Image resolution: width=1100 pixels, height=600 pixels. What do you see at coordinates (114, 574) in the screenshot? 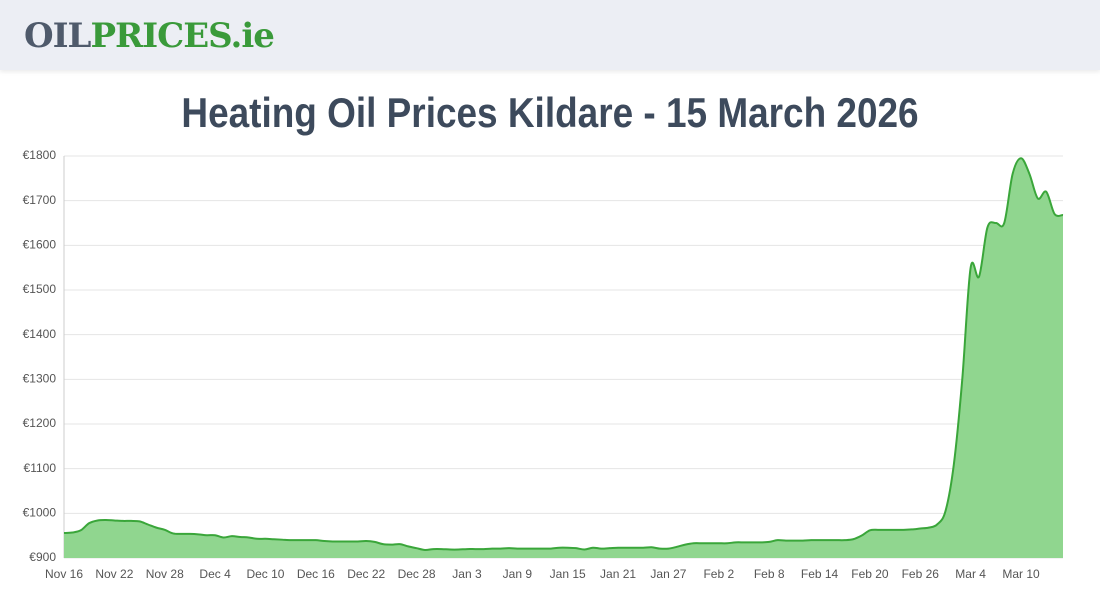
I see `x-tick-label: Nov 22` at bounding box center [114, 574].